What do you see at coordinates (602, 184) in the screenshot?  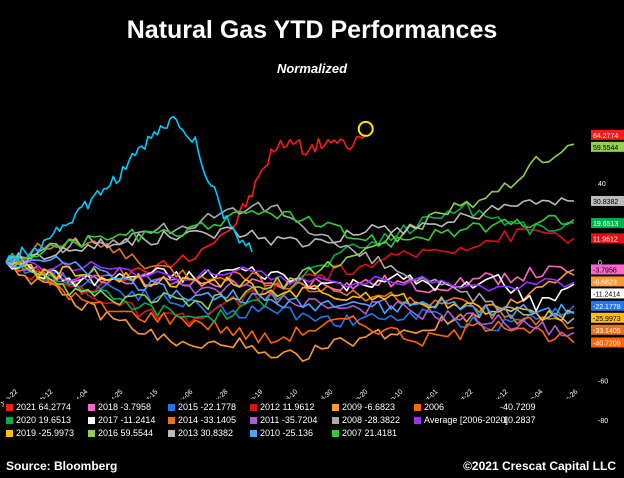 I see `y-tick-label: 40` at bounding box center [602, 184].